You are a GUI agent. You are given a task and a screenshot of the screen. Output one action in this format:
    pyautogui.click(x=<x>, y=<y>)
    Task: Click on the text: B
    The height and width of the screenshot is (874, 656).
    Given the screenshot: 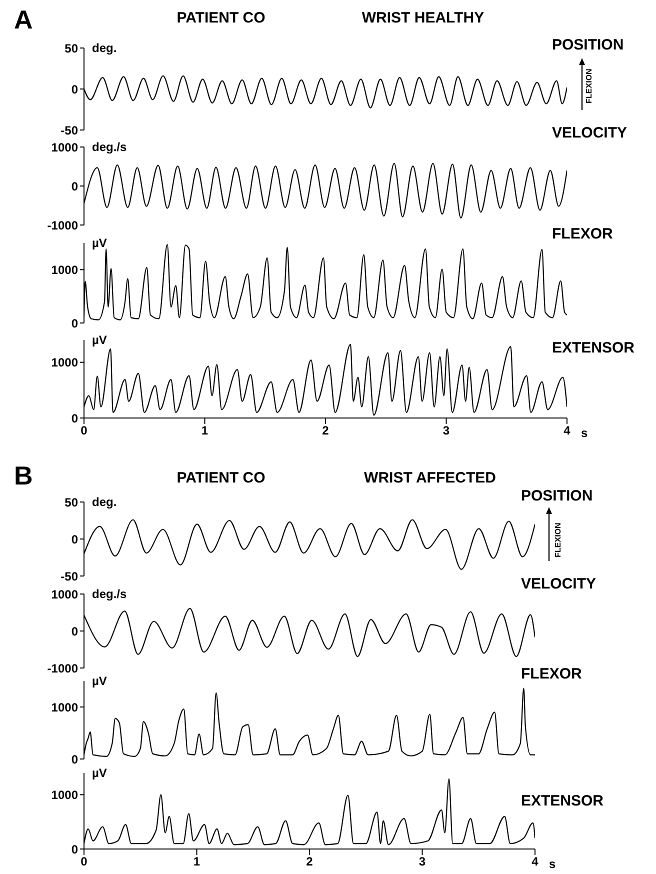 What is the action you would take?
    pyautogui.click(x=23, y=476)
    